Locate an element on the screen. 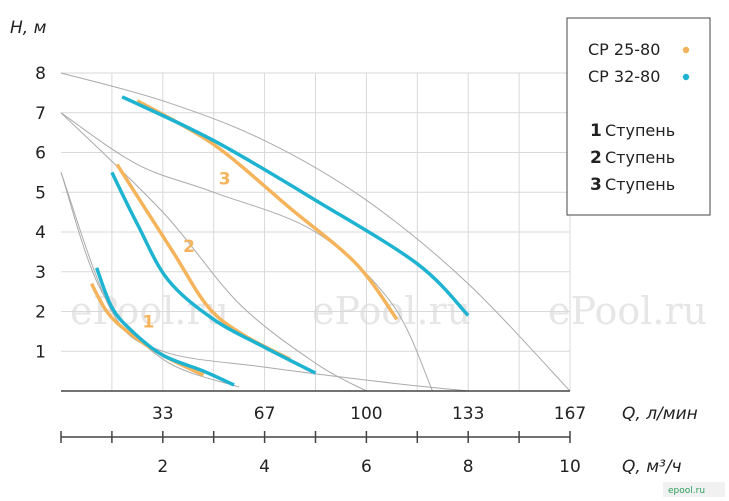 The width and height of the screenshot is (729, 501). corner-mark: epool.ru is located at coordinates (694, 489).